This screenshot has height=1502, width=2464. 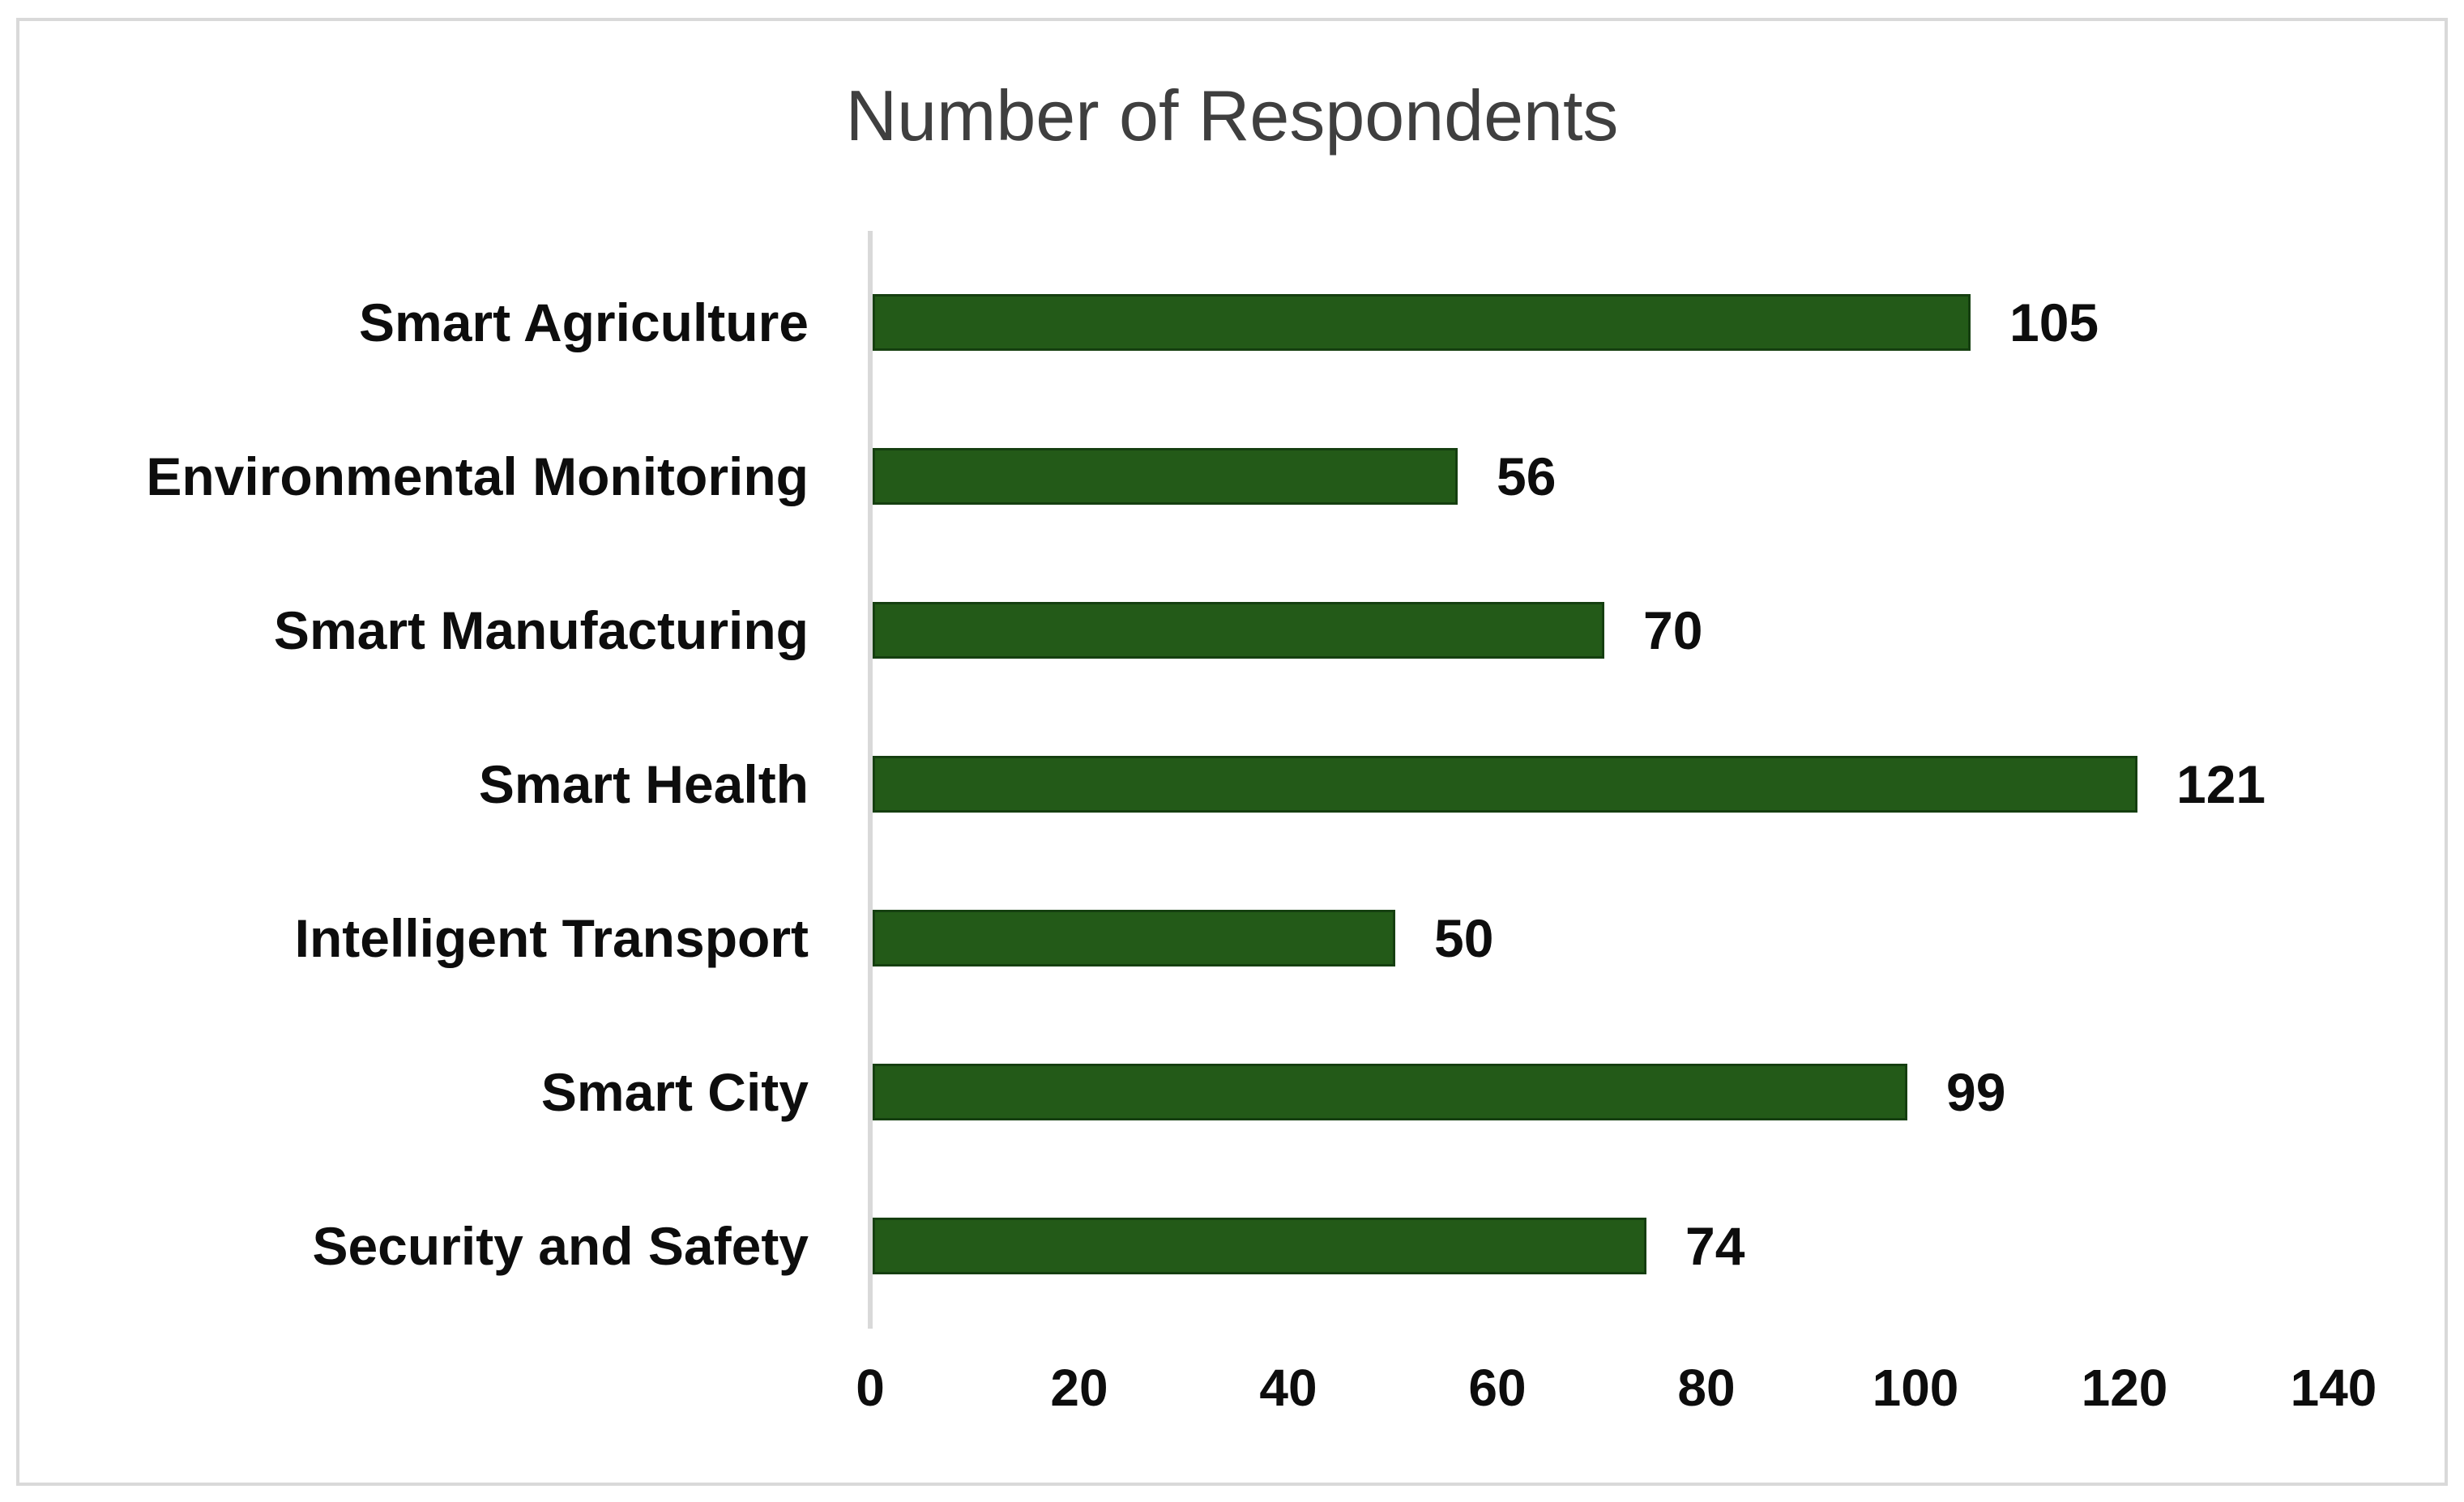 What do you see at coordinates (1715, 1246) in the screenshot?
I see `value-label: 74` at bounding box center [1715, 1246].